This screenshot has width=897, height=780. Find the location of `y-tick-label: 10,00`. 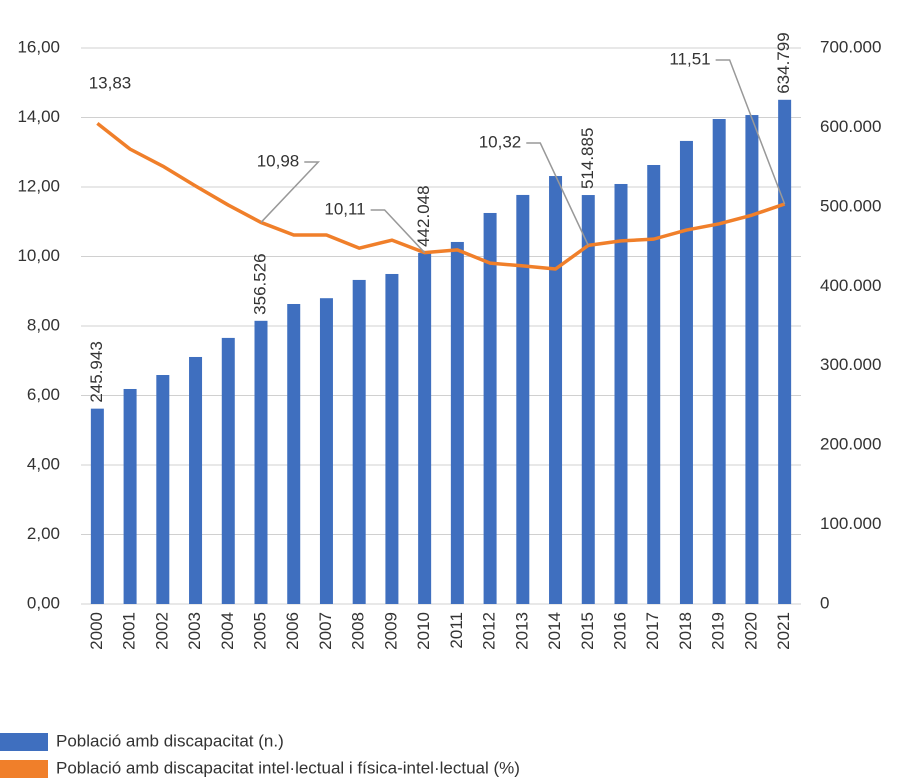

y-tick-label: 10,00 is located at coordinates (38, 255).